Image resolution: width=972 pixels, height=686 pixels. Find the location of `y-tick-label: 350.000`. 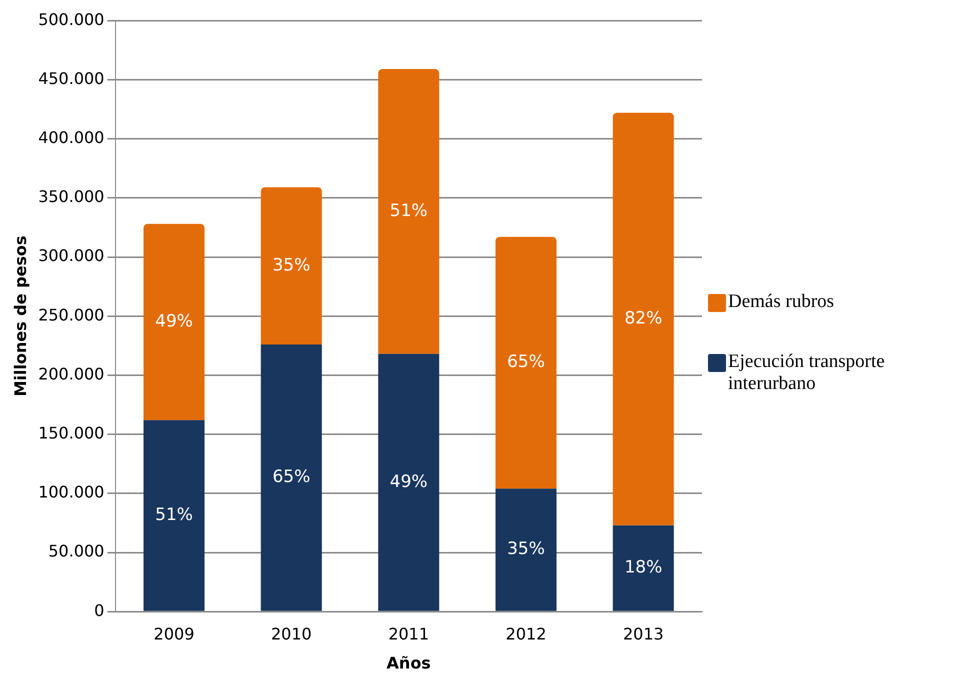

y-tick-label: 350.000 is located at coordinates (71, 196).